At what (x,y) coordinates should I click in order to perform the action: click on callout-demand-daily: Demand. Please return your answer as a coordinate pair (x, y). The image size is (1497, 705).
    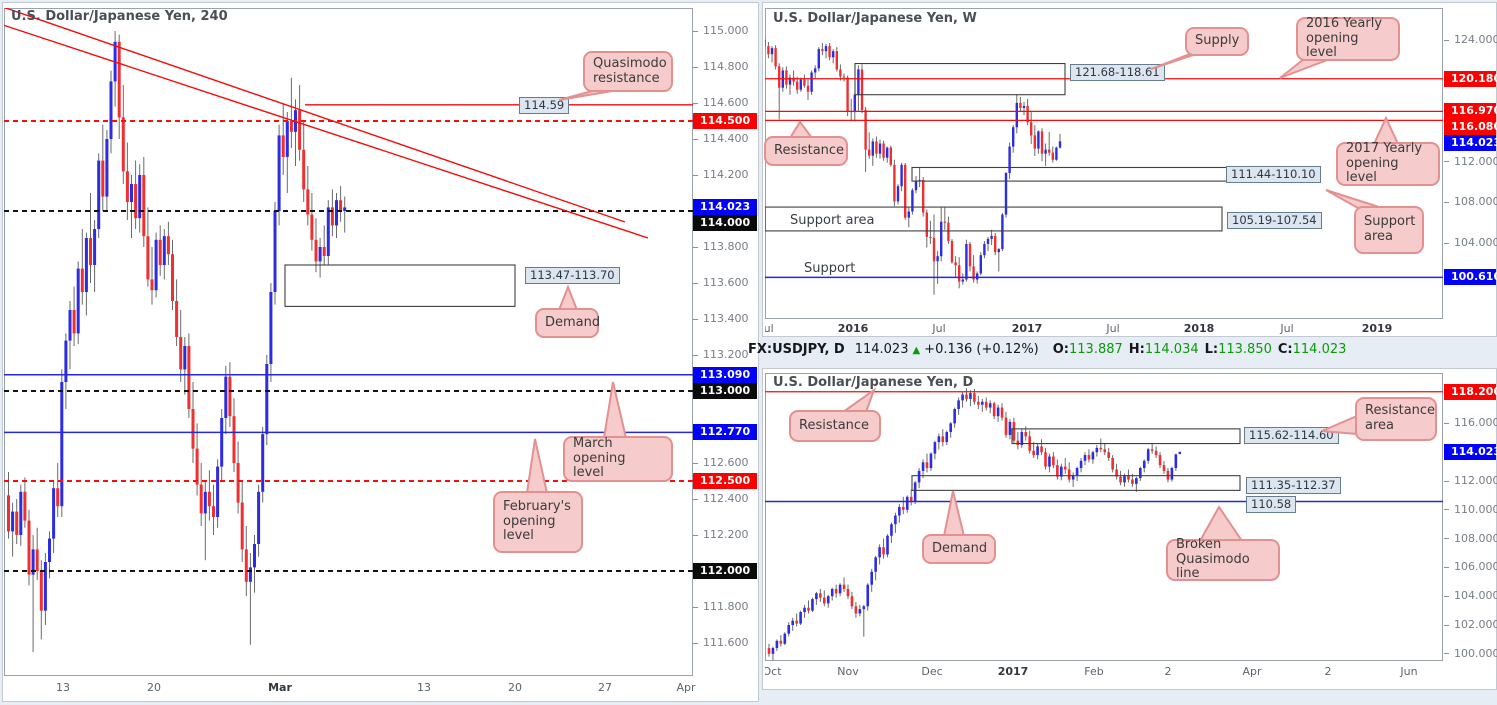
    Looking at the image, I should click on (959, 549).